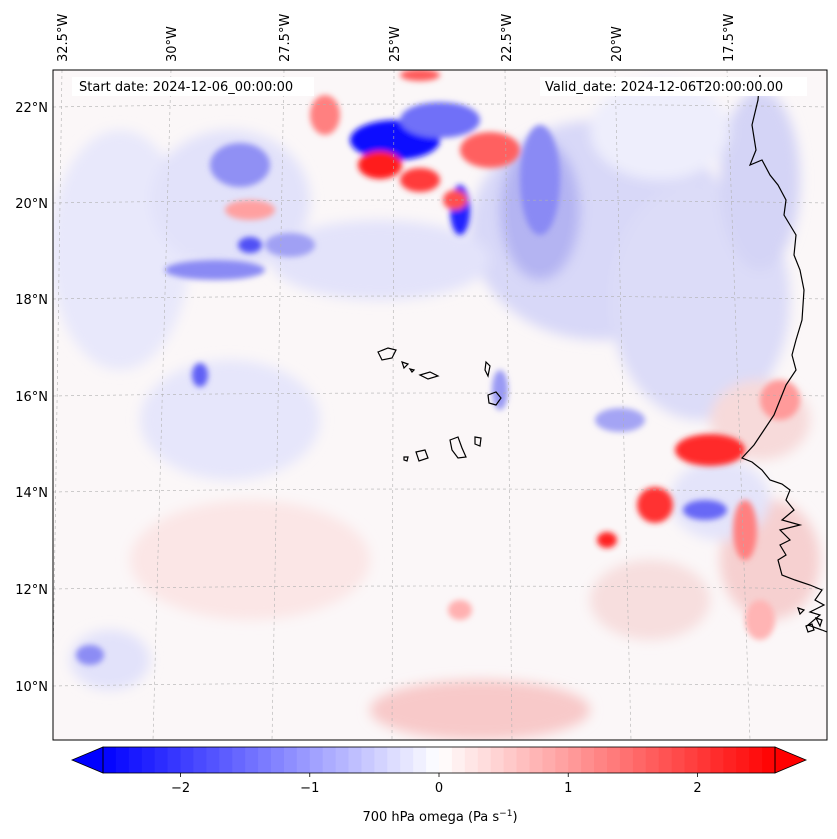 The height and width of the screenshot is (839, 837). What do you see at coordinates (58, 382) in the screenshot?
I see `meridian-32-5w` at bounding box center [58, 382].